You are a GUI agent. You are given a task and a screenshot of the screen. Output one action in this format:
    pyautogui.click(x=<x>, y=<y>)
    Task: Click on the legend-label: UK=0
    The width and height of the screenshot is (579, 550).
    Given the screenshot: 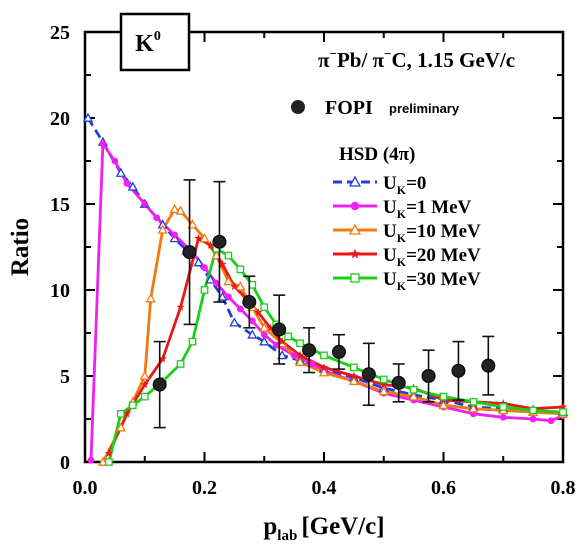 What is the action you would take?
    pyautogui.click(x=404, y=185)
    